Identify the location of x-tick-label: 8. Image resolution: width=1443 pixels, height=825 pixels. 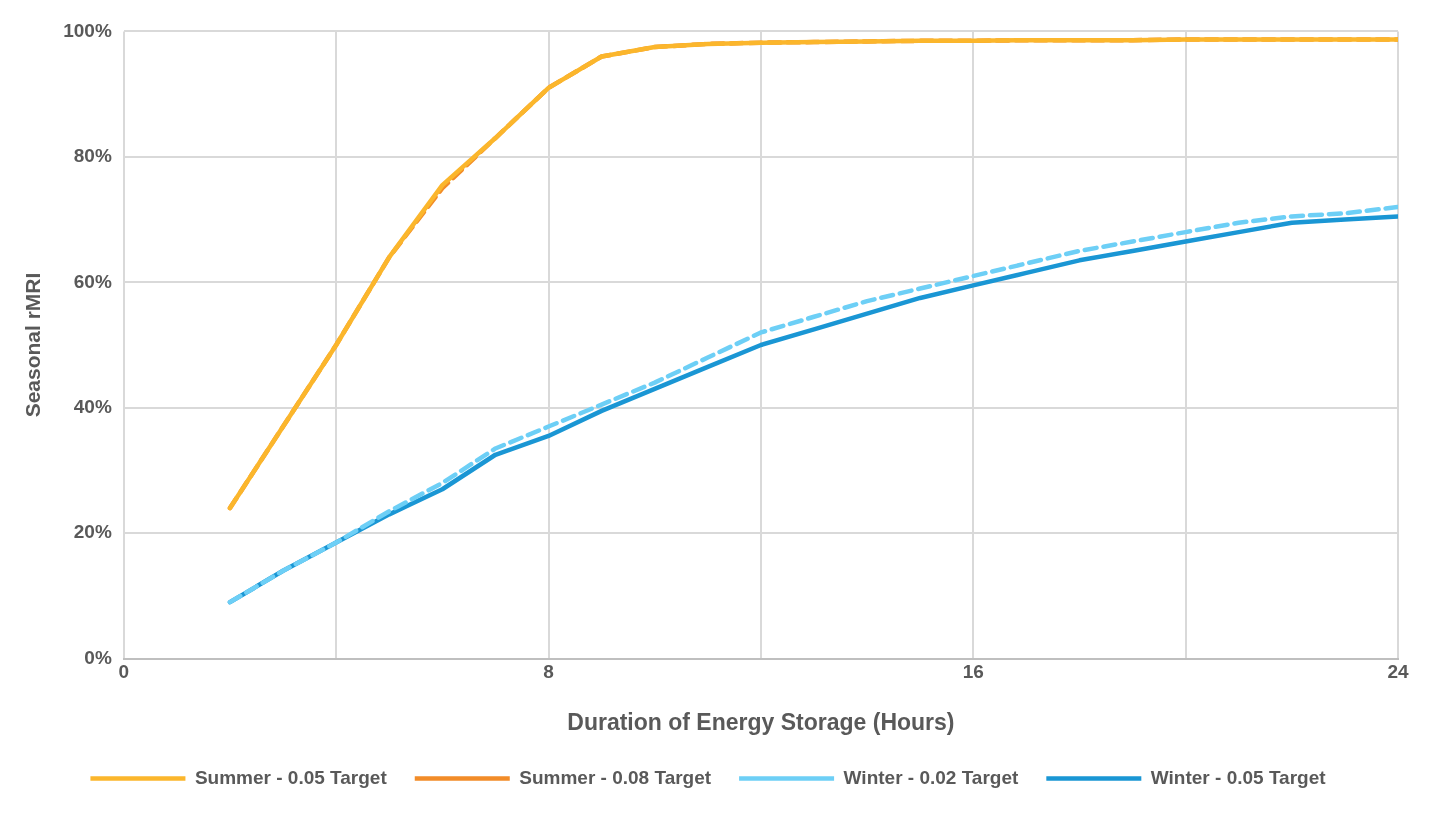
(548, 672).